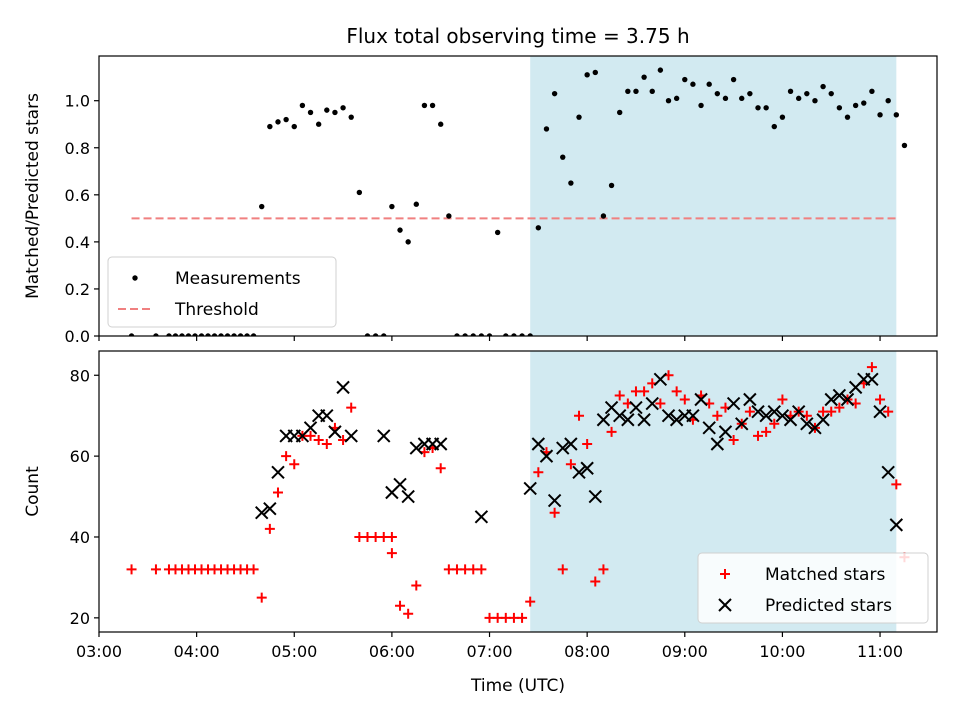 The height and width of the screenshot is (720, 960). Describe the element at coordinates (685, 651) in the screenshot. I see `x-tick-label: 09:00` at that location.